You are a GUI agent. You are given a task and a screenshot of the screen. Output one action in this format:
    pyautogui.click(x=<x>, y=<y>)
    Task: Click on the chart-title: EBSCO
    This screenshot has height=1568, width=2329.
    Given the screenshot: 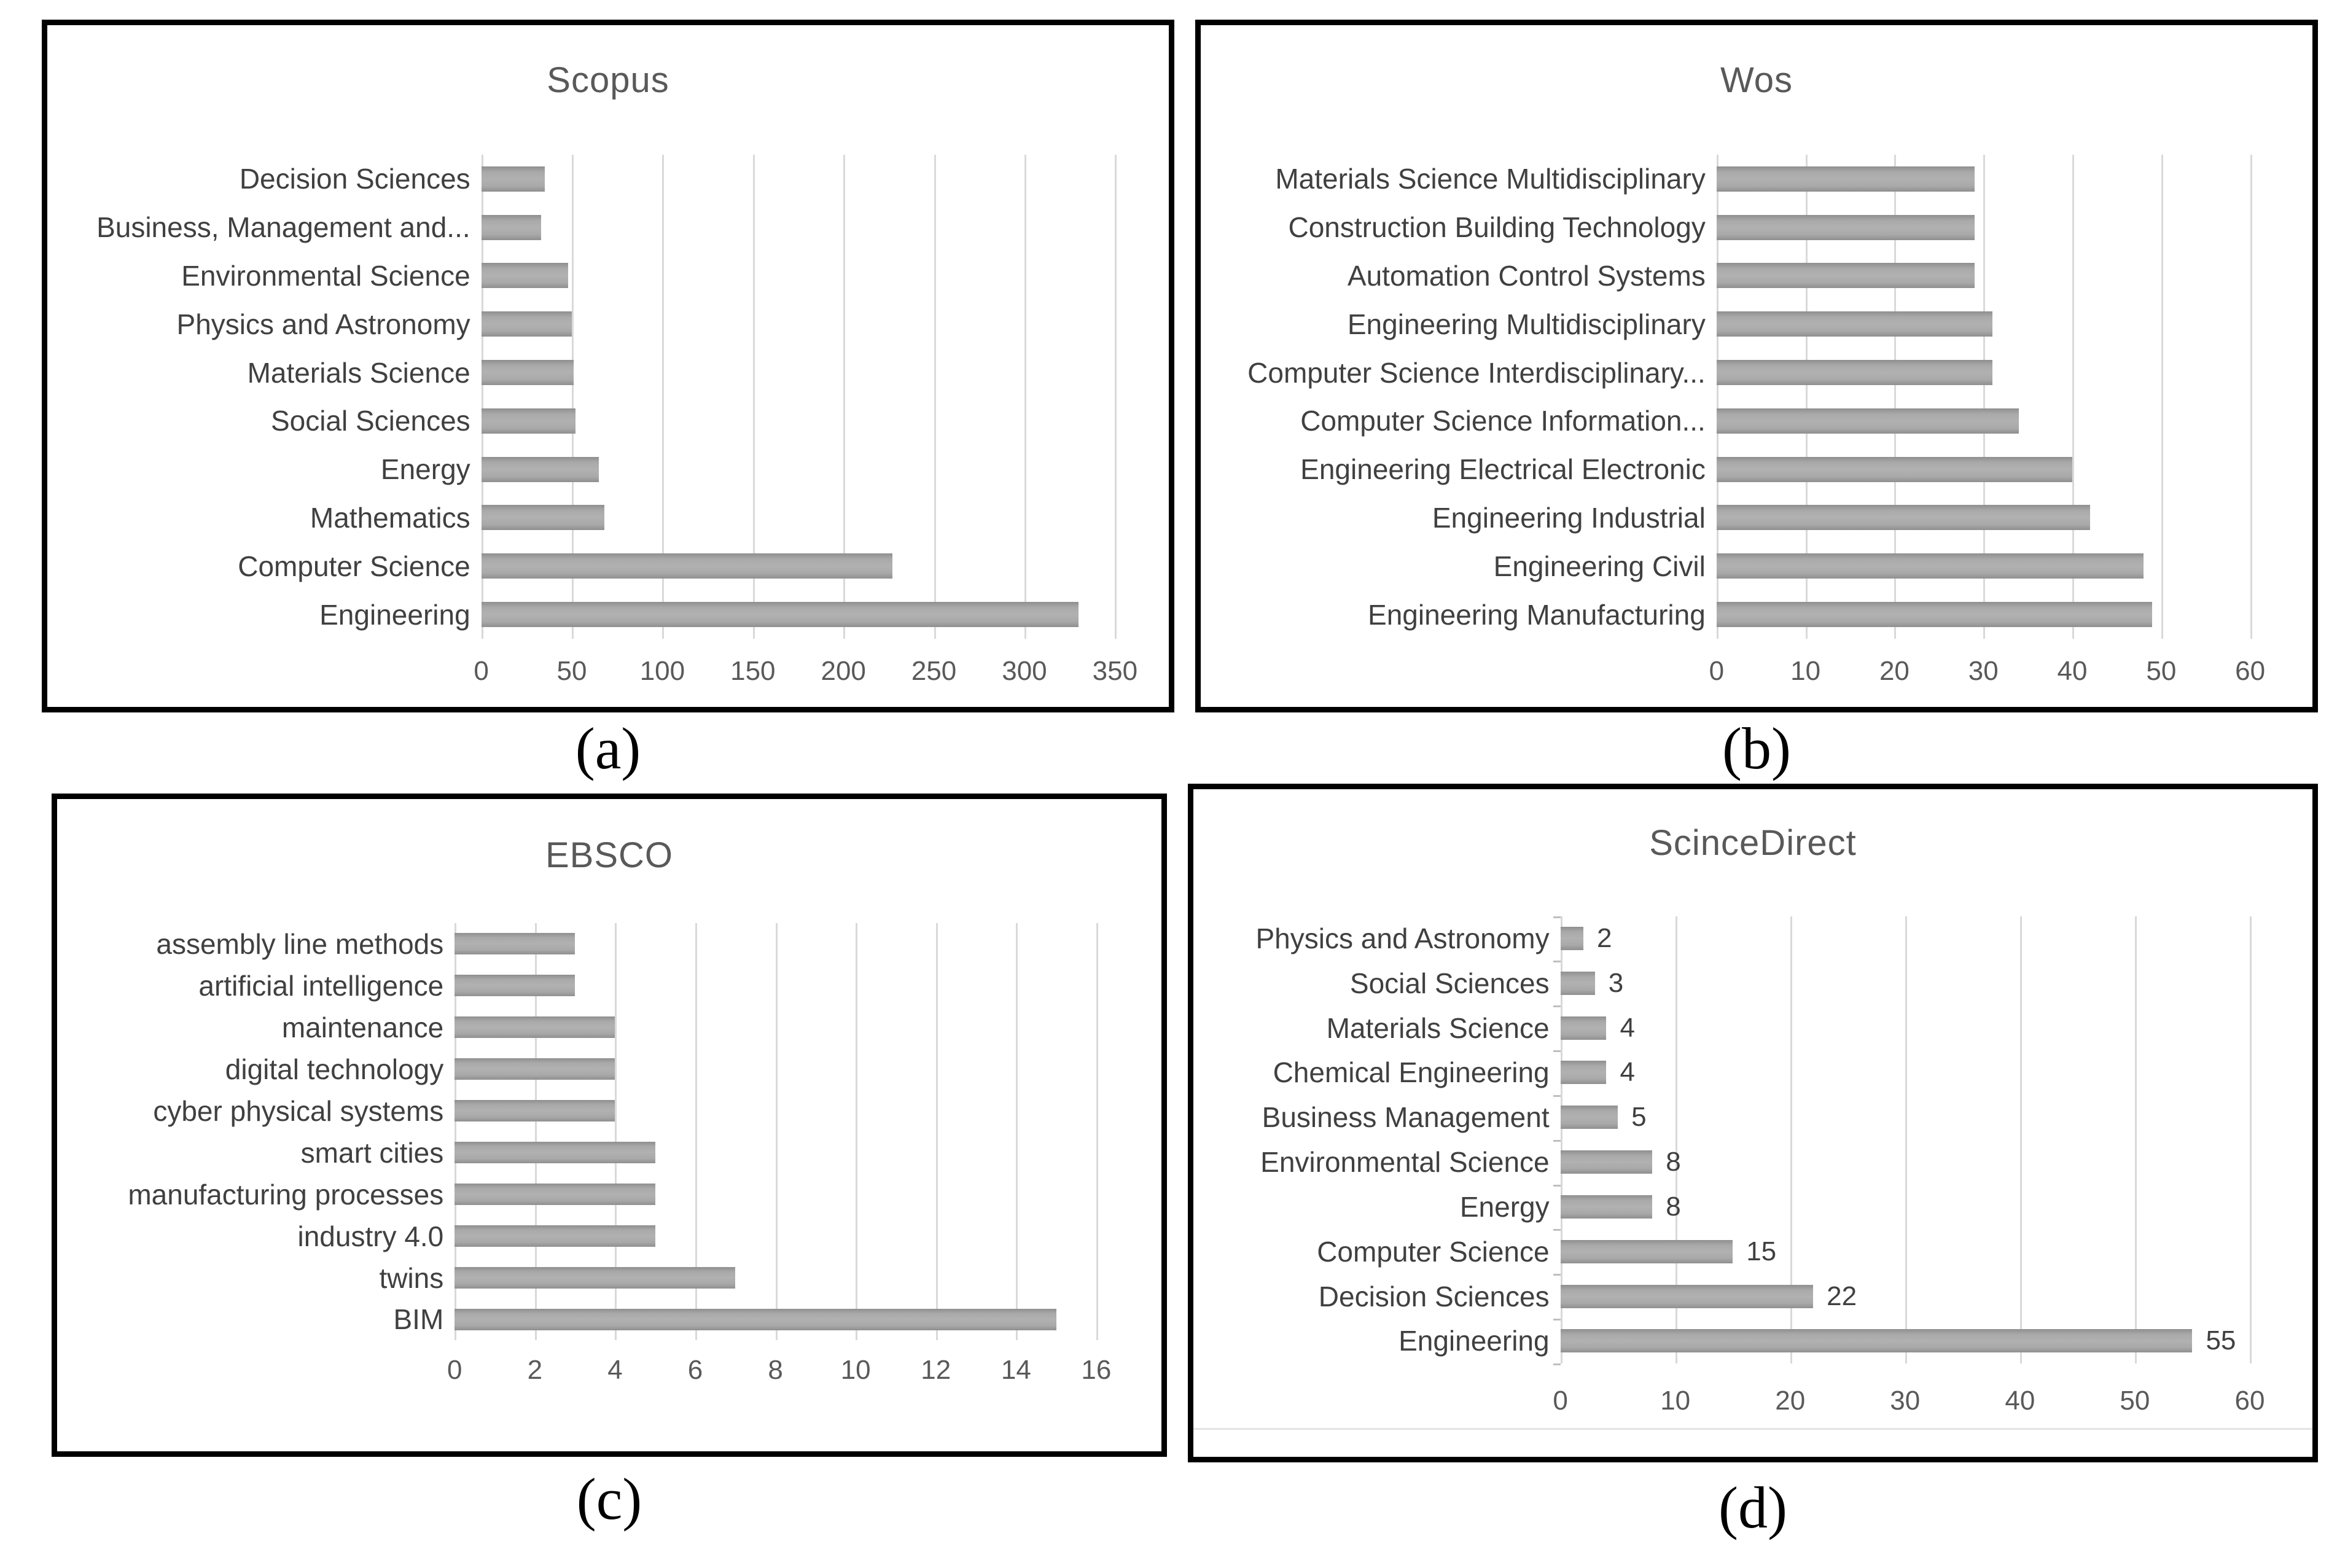 What is the action you would take?
    pyautogui.click(x=609, y=855)
    